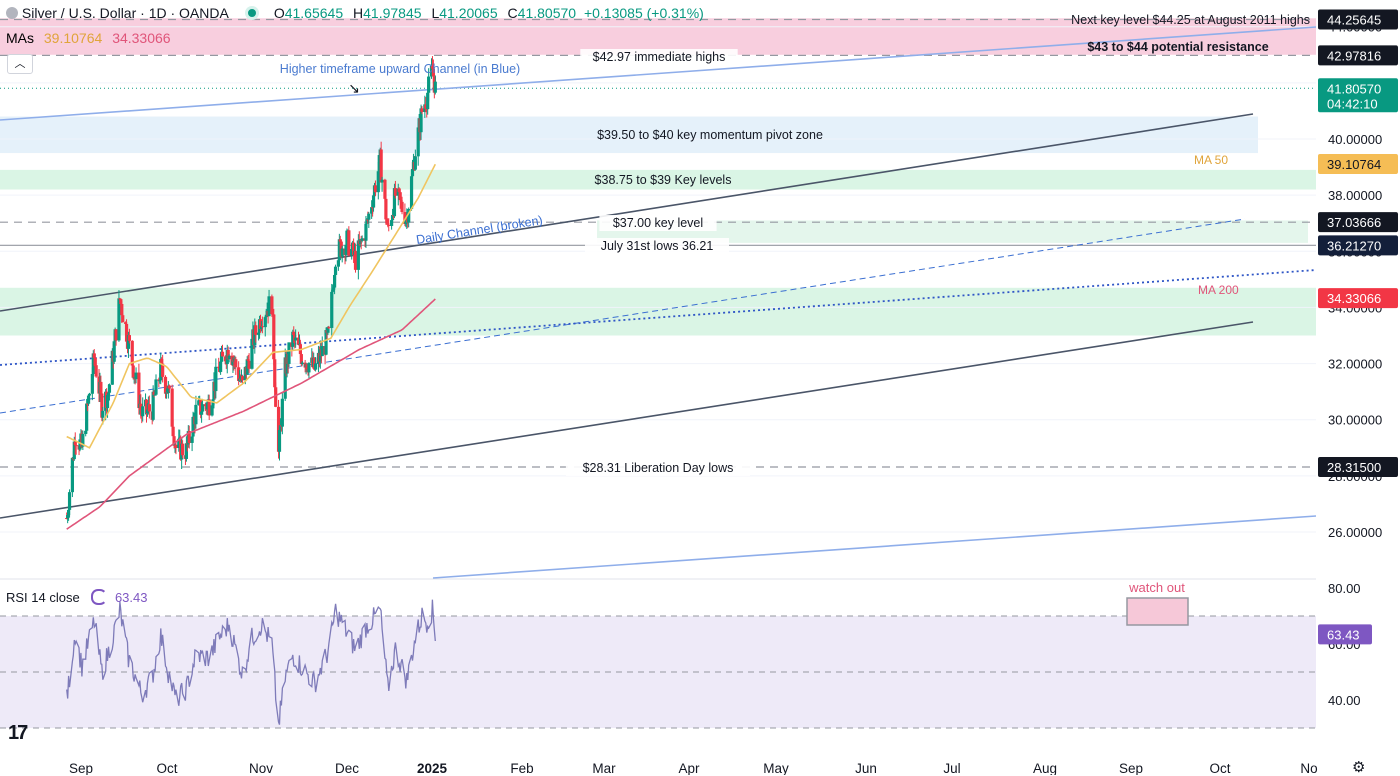 The height and width of the screenshot is (776, 1400). What do you see at coordinates (659, 57) in the screenshot?
I see `level-label-bg` at bounding box center [659, 57].